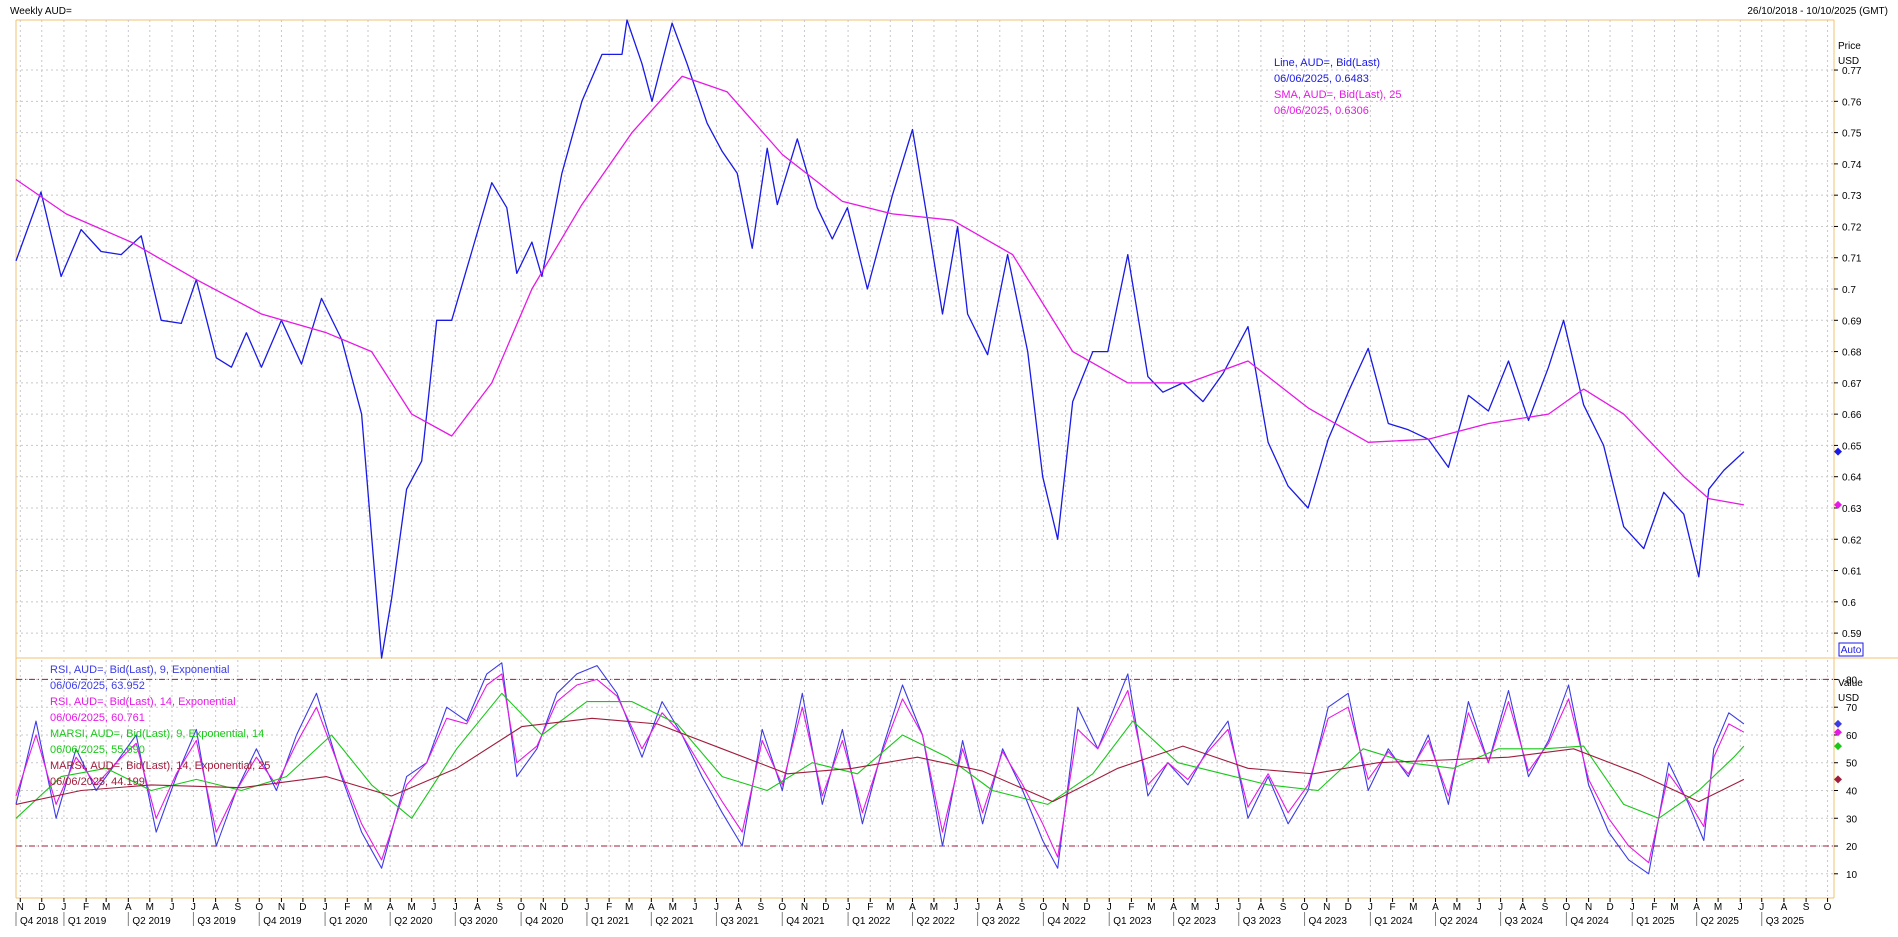 The width and height of the screenshot is (1898, 937). I want to click on quarter-label: Q3 2024, so click(1524, 921).